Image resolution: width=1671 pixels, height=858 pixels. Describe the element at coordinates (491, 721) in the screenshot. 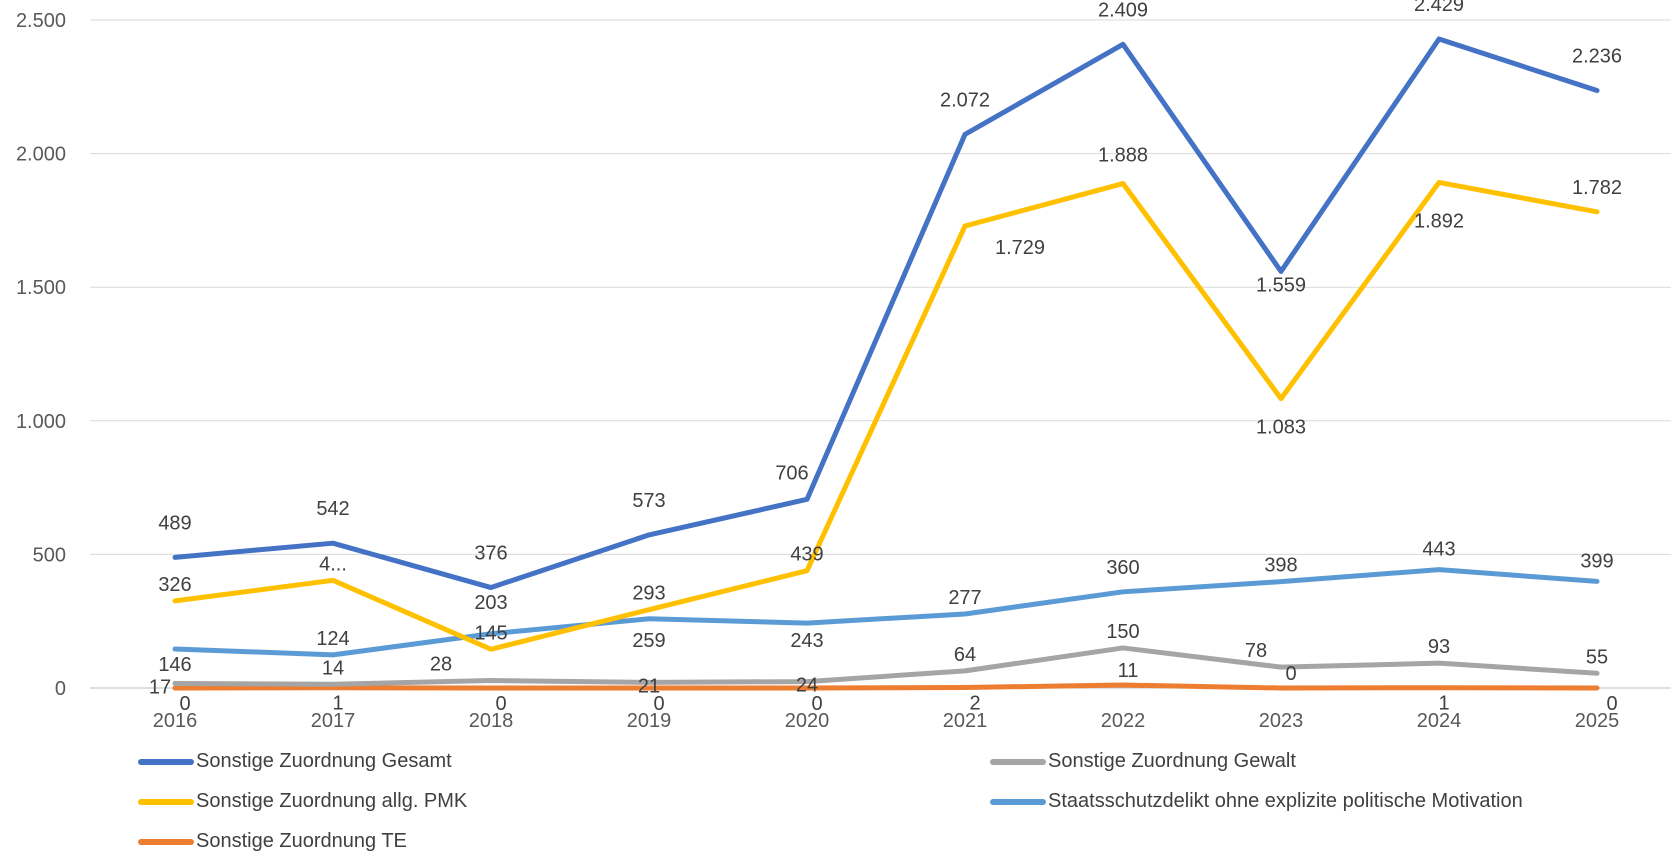

I see `x-tick-label: 2018` at that location.